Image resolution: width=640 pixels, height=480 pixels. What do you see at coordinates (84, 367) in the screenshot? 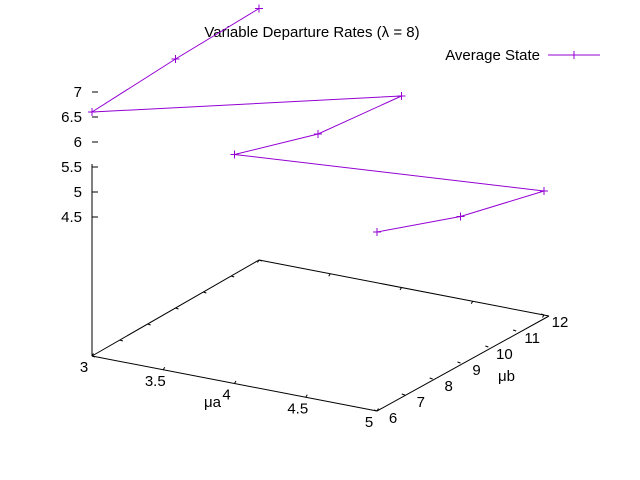
I see `x-tick-label: 3` at bounding box center [84, 367].